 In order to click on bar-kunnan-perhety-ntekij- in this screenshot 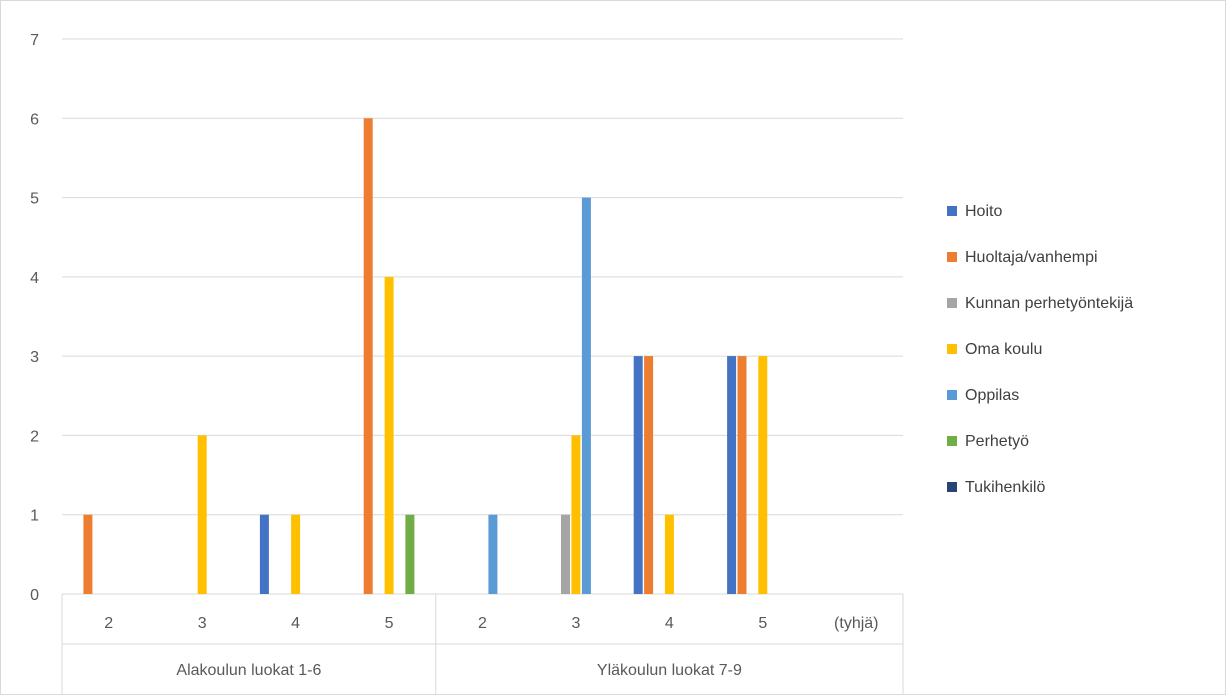, I will do `click(565, 554)`.